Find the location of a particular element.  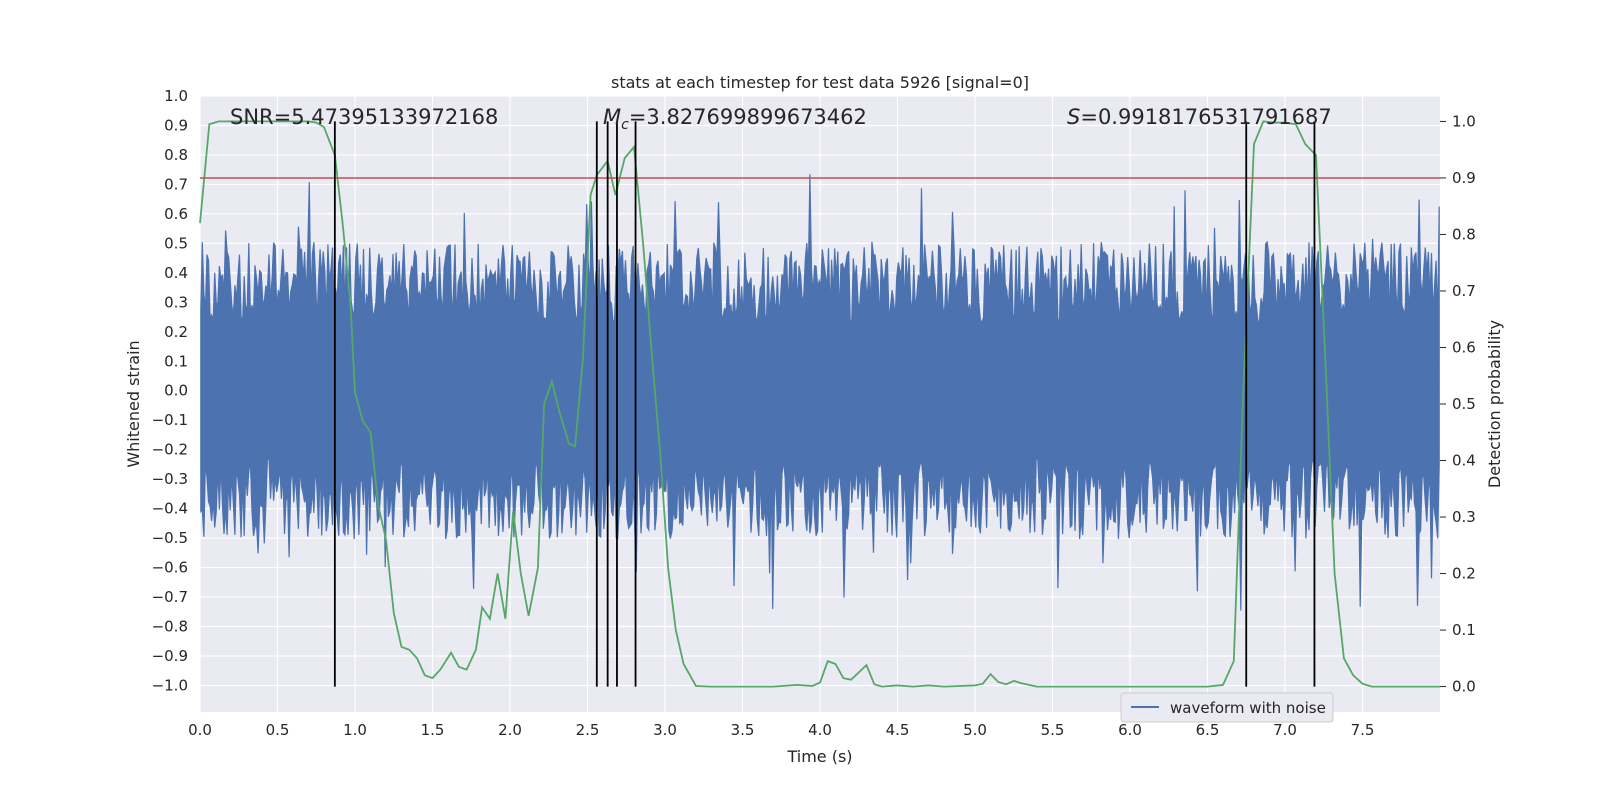

y-tick-label: −0.6 is located at coordinates (170, 568).